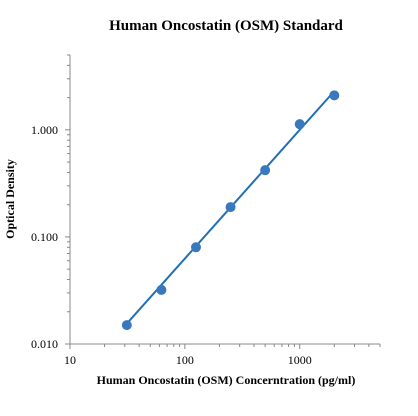 Image resolution: width=418 pixels, height=416 pixels. Describe the element at coordinates (70, 360) in the screenshot. I see `x-tick-label: 10` at that location.